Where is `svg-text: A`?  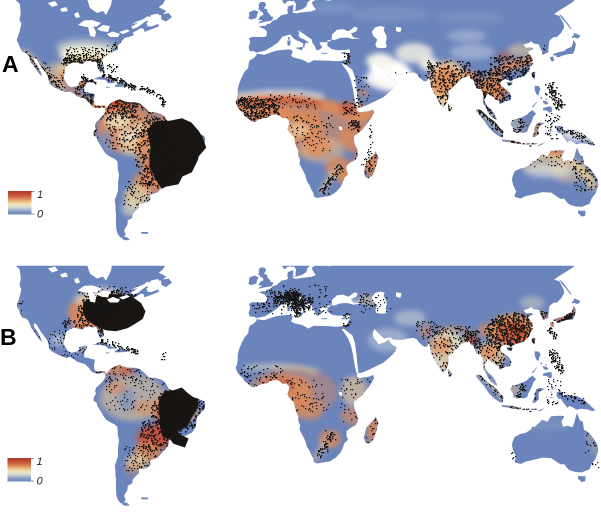
svg-text: A is located at coordinates (10, 64).